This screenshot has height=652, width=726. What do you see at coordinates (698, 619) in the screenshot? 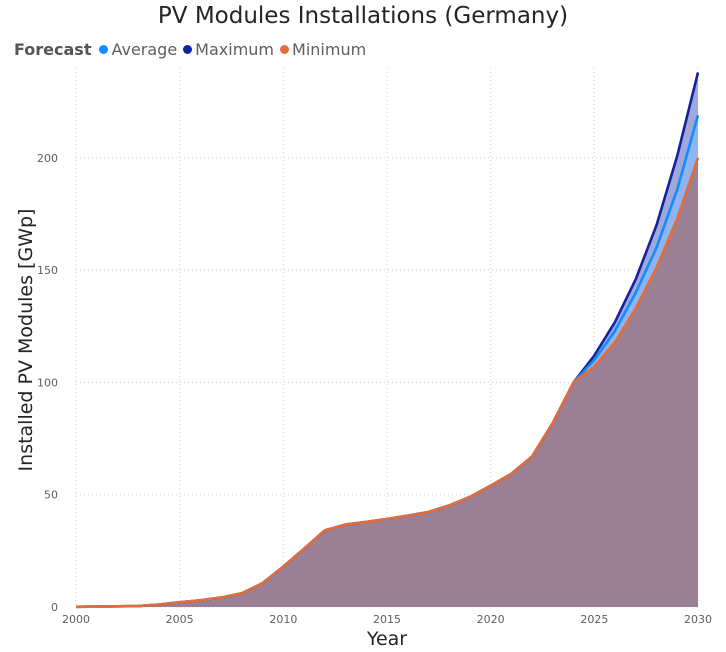
I see `x-tick-label-2030: 2030` at bounding box center [698, 619].